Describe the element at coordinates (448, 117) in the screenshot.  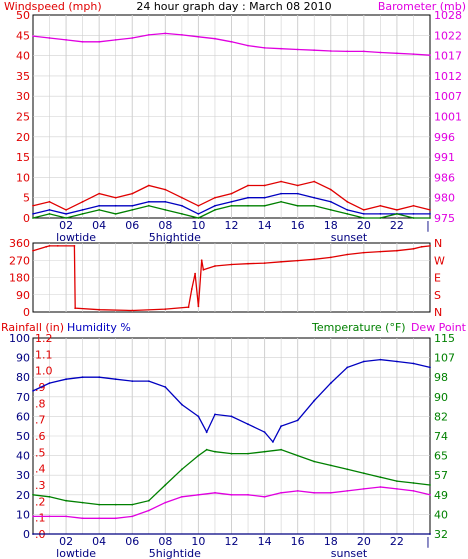
I see `right-tick-label: 1001` at that location.